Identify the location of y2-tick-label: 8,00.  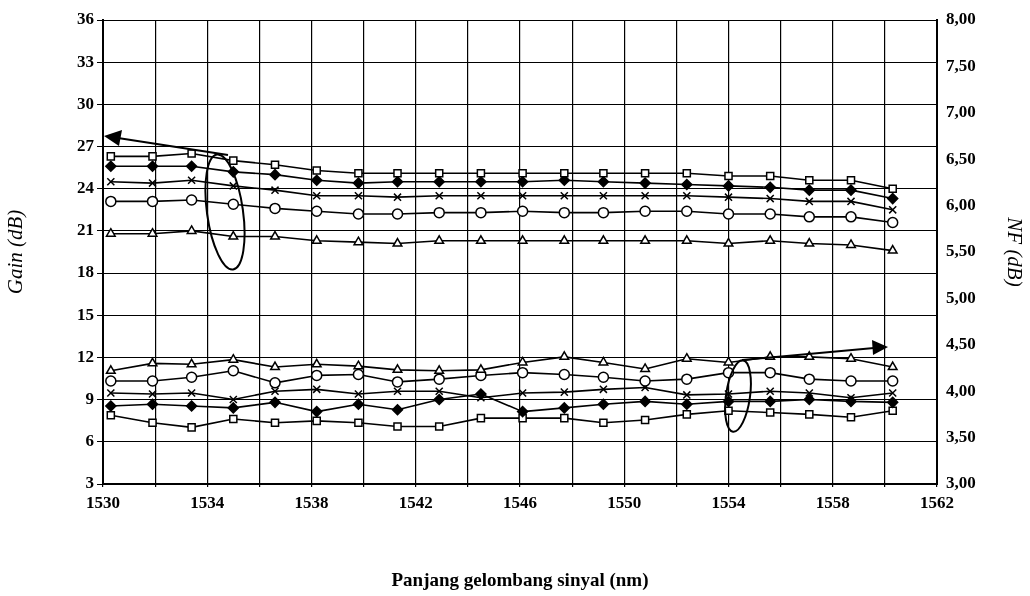
(961, 19).